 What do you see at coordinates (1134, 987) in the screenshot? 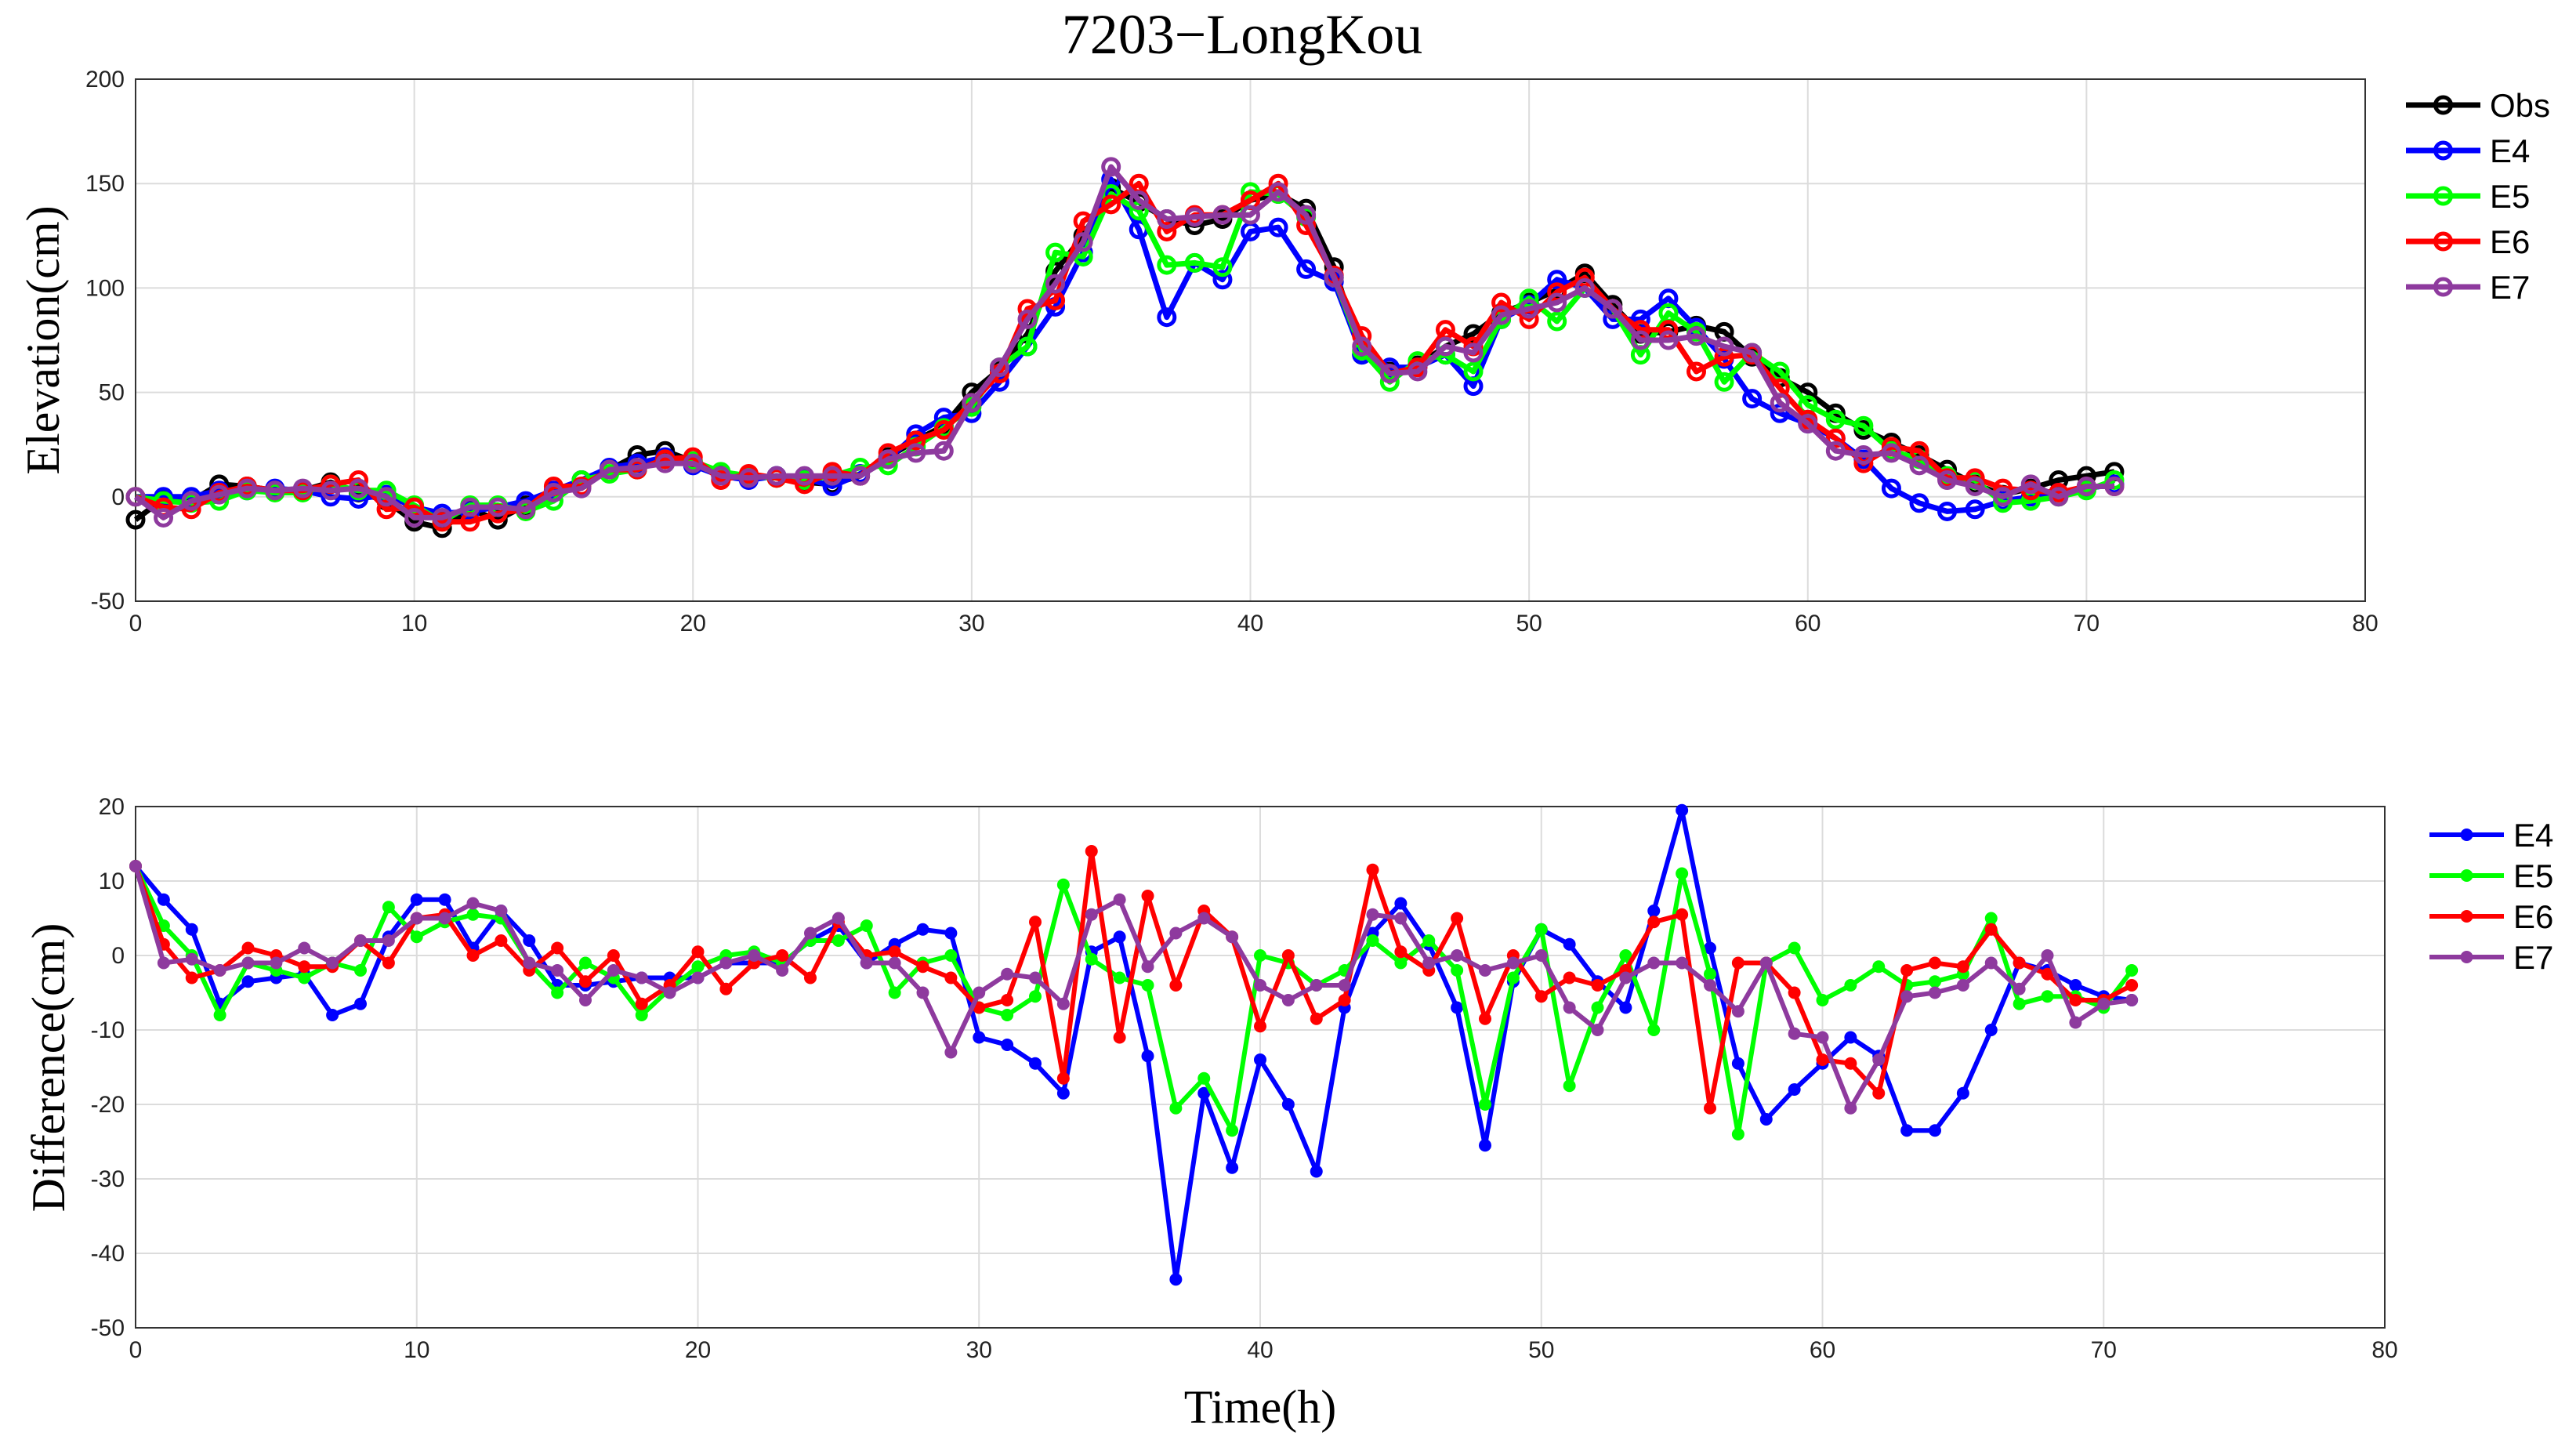
I see `series-e7` at bounding box center [1134, 987].